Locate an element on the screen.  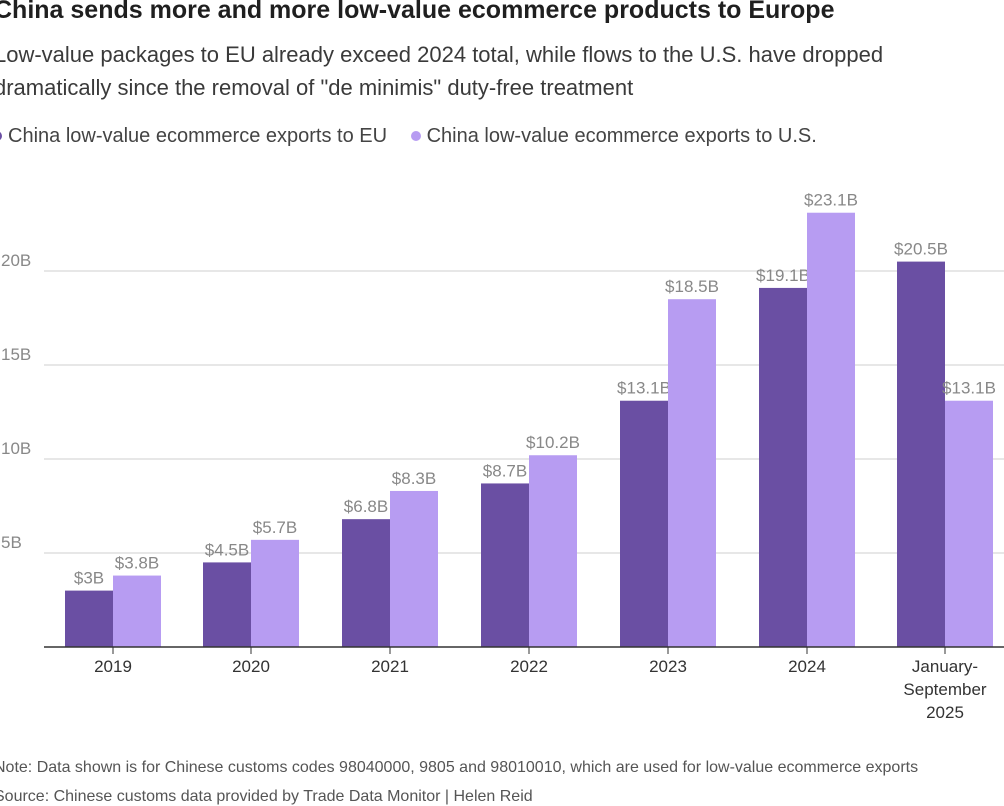
legend-swatch-eu is located at coordinates (1, 136).